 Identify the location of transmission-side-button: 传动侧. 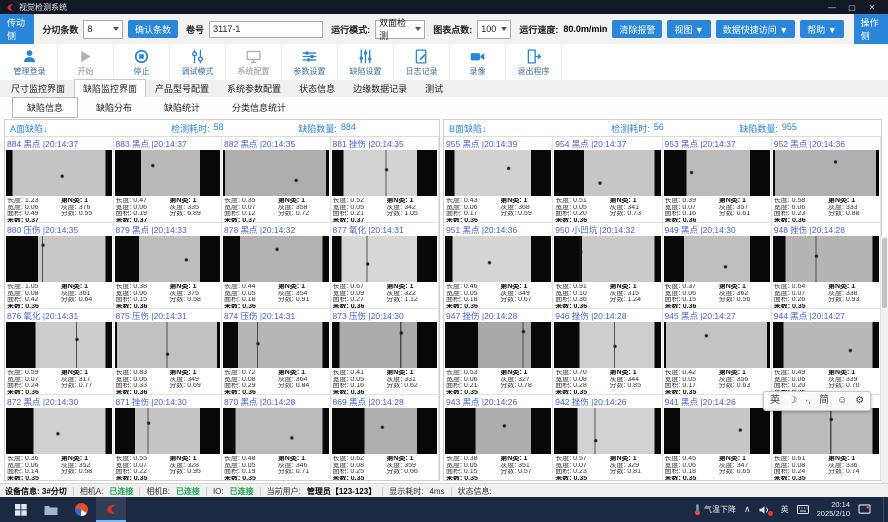
(17, 29).